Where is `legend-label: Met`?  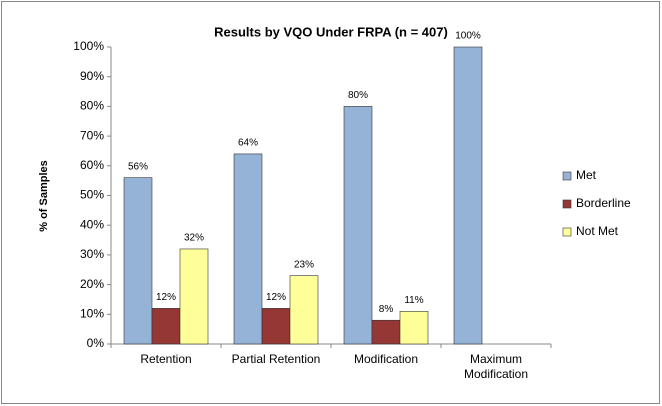
legend-label: Met is located at coordinates (586, 175).